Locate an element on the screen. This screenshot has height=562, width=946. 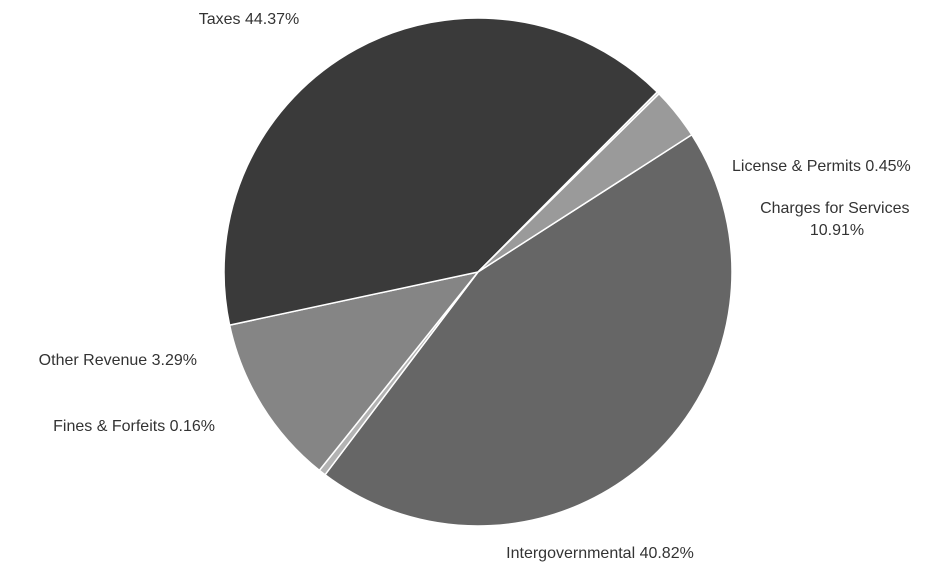
pie-slice-charges-for-services is located at coordinates (353, 371).